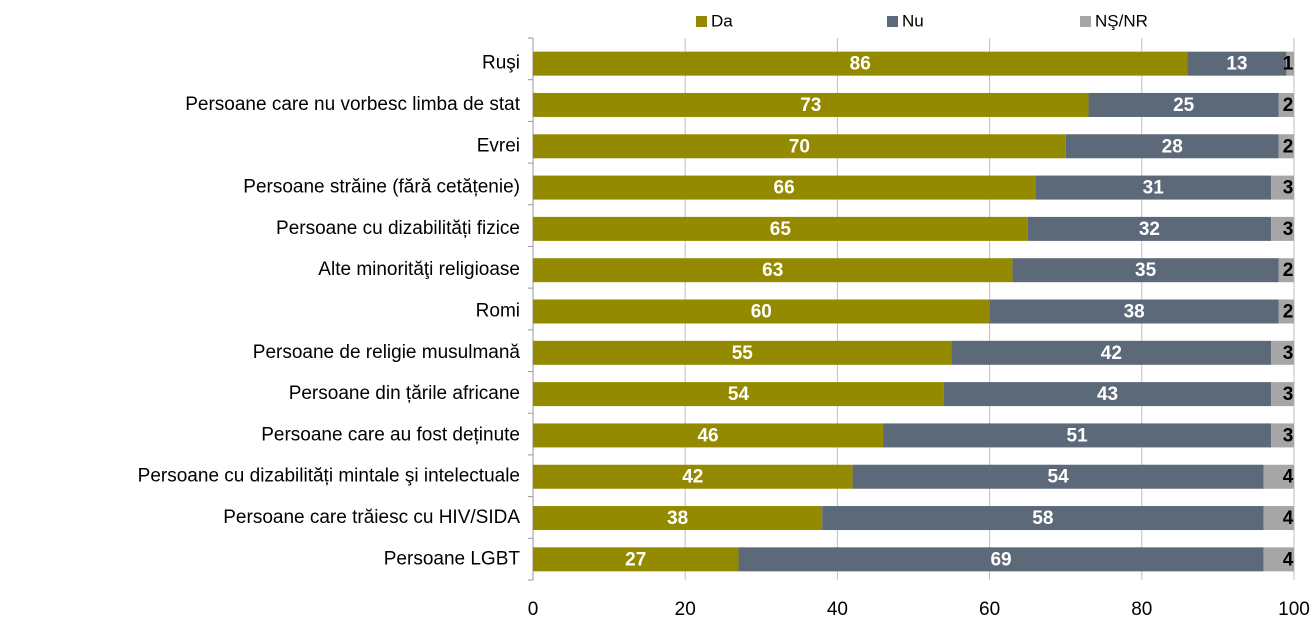 Image resolution: width=1315 pixels, height=625 pixels. I want to click on data-label: 35, so click(1146, 270).